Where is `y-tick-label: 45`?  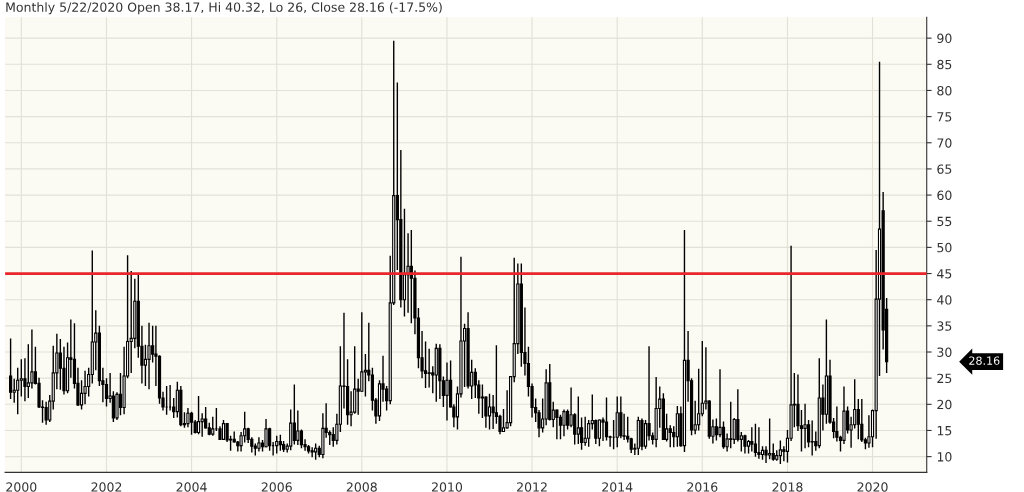
y-tick-label: 45 is located at coordinates (944, 274).